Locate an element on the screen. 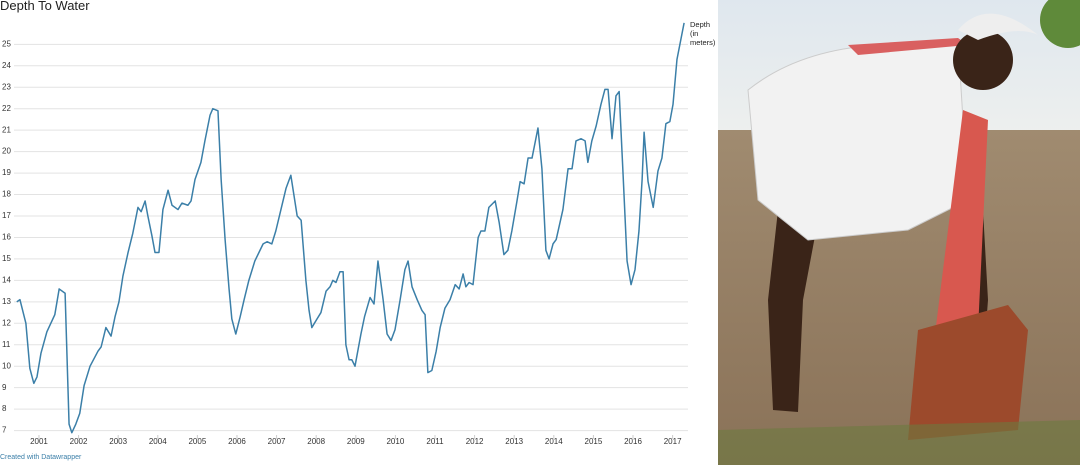 This screenshot has width=1080, height=465. x-tick-label: 2008 is located at coordinates (316, 441).